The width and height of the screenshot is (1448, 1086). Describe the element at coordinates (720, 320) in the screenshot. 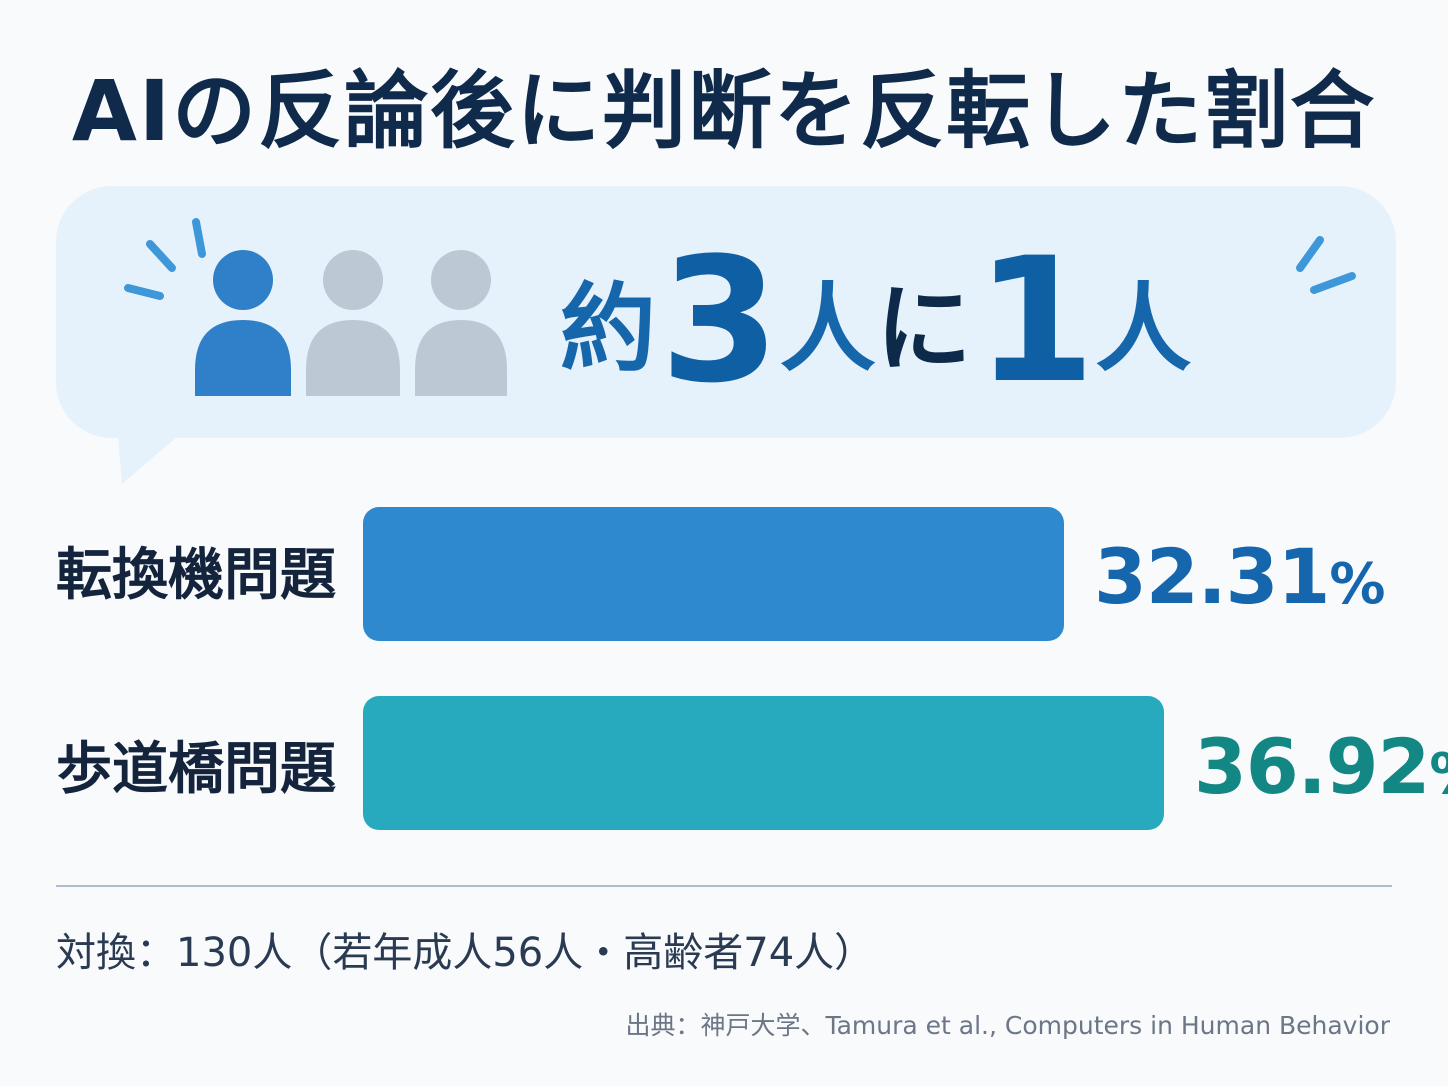

I see `callout-number-1: 3` at that location.